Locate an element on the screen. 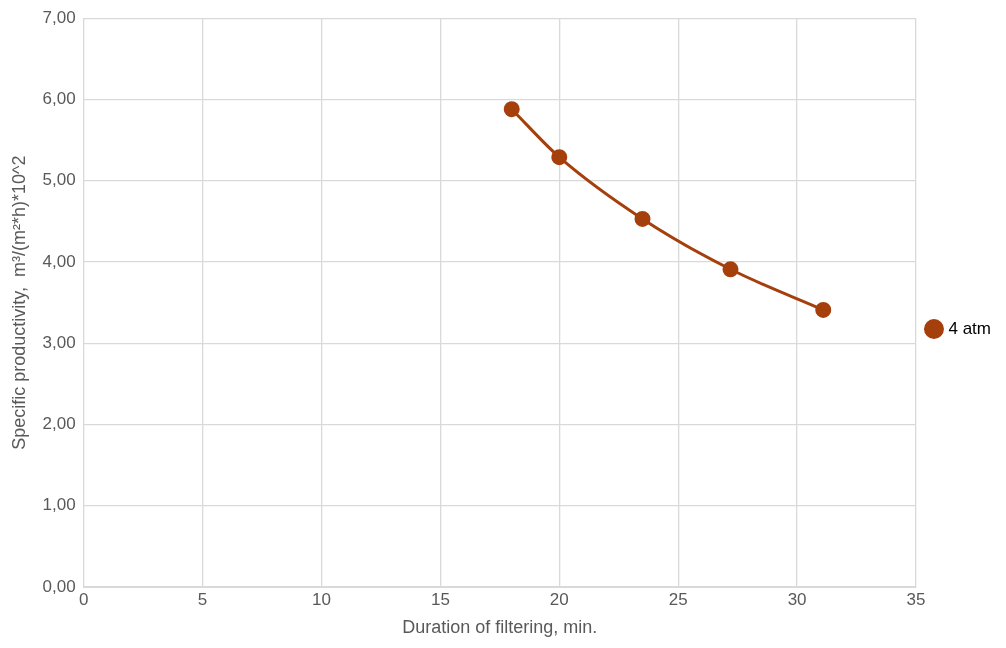  x-tick-label: 35 is located at coordinates (916, 599).